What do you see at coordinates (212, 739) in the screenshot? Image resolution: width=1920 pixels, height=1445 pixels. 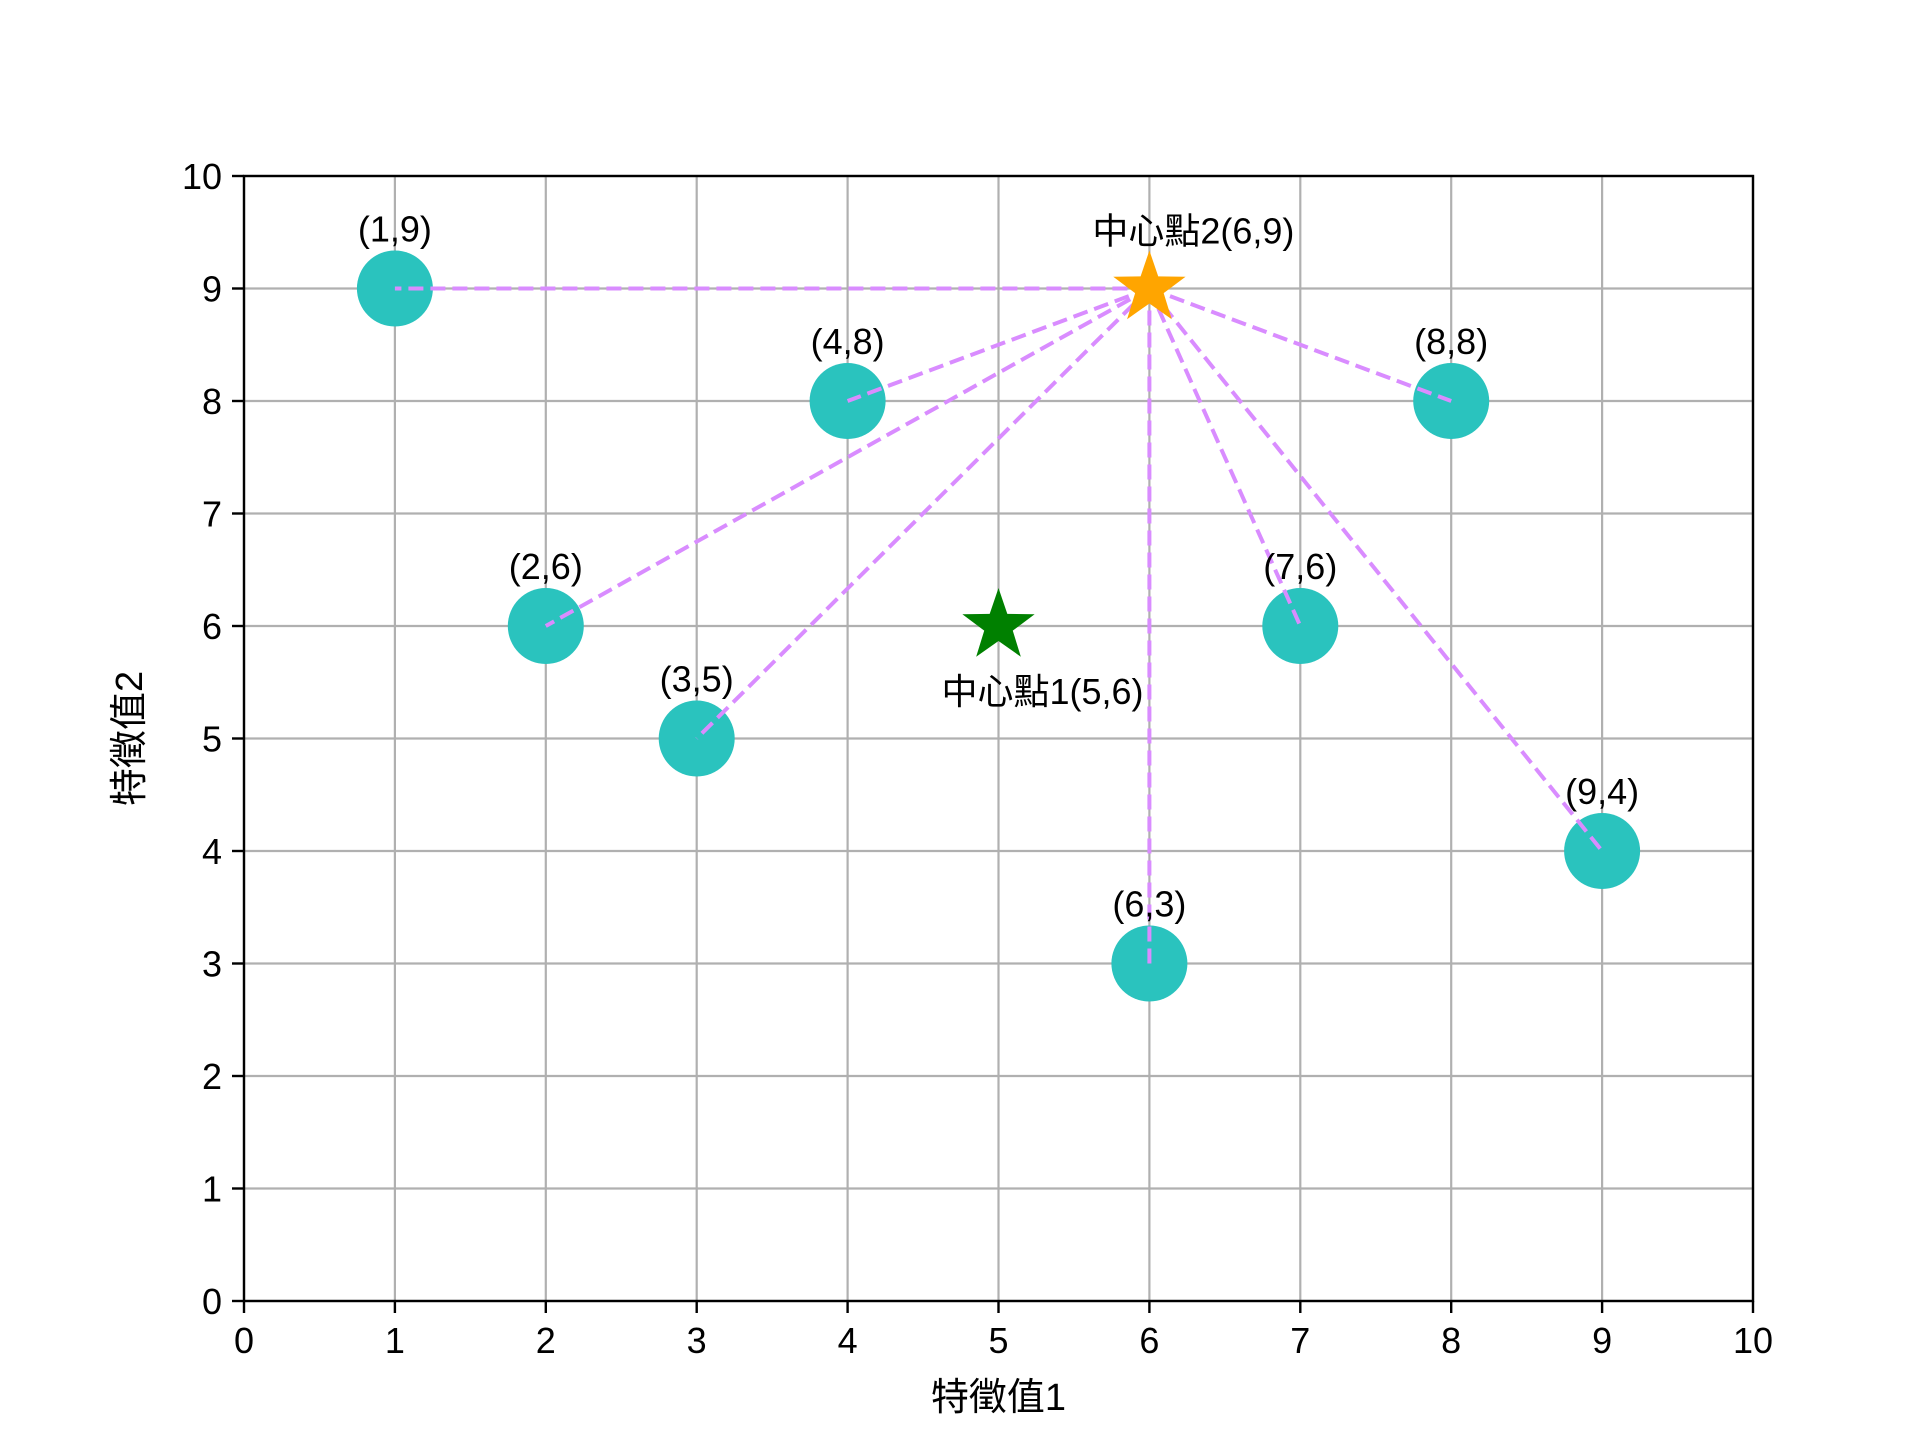 I see `y-tick-label: 5` at bounding box center [212, 739].